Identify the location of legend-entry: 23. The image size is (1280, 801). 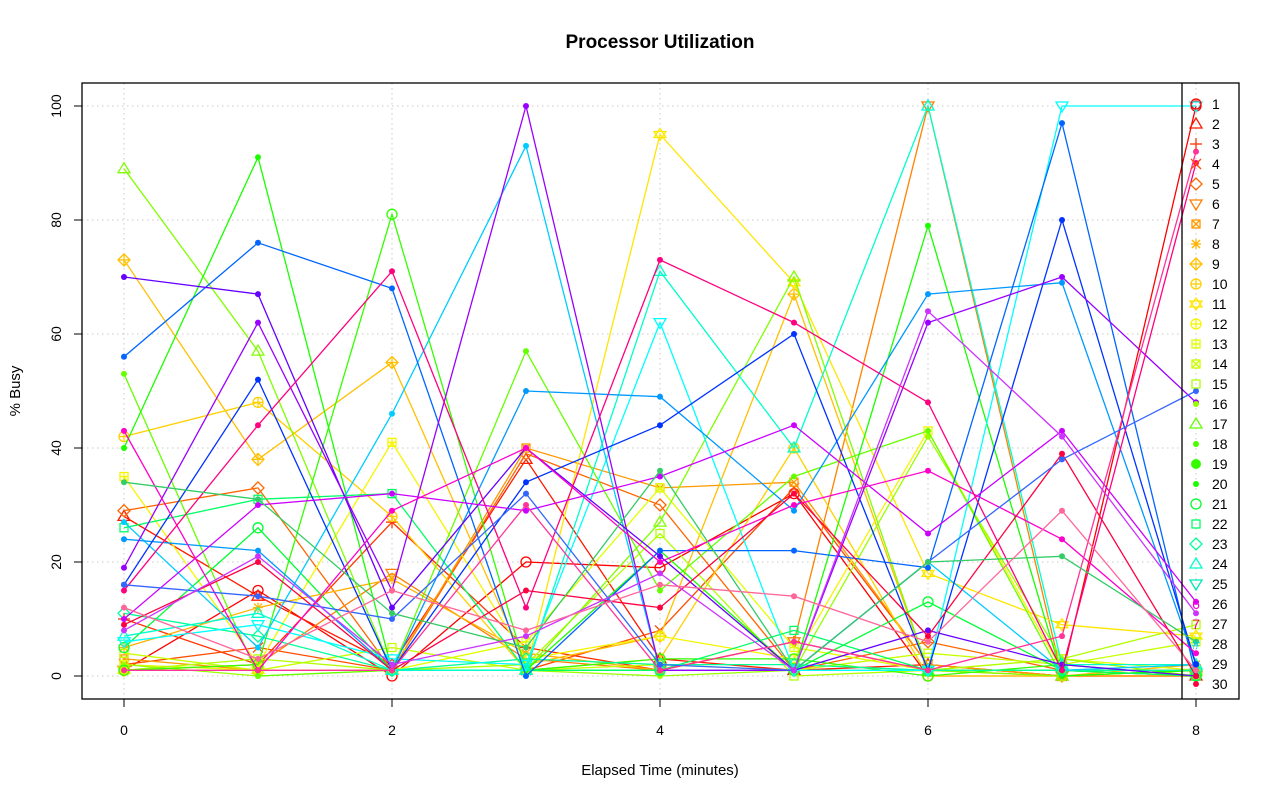
(1208, 544).